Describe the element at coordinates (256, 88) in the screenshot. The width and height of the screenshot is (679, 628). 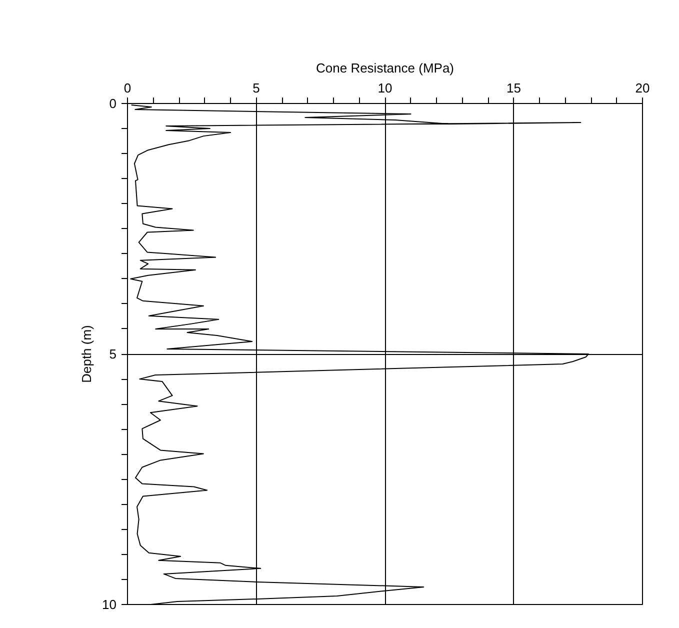
I see `x-tick-label: 5` at that location.